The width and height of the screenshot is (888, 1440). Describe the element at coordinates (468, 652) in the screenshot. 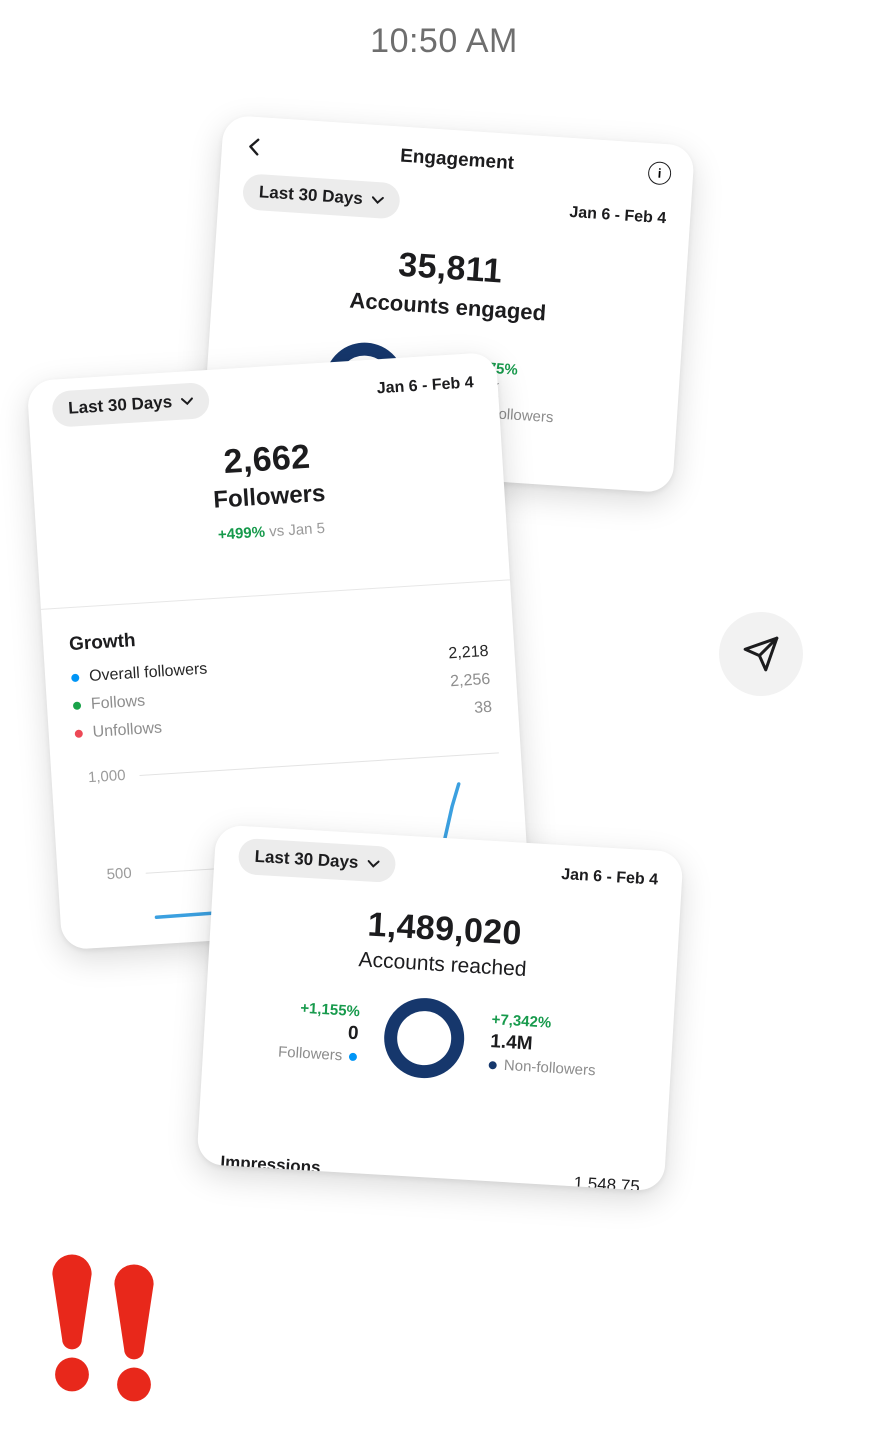

I see `growth-row-value: 2,218` at that location.